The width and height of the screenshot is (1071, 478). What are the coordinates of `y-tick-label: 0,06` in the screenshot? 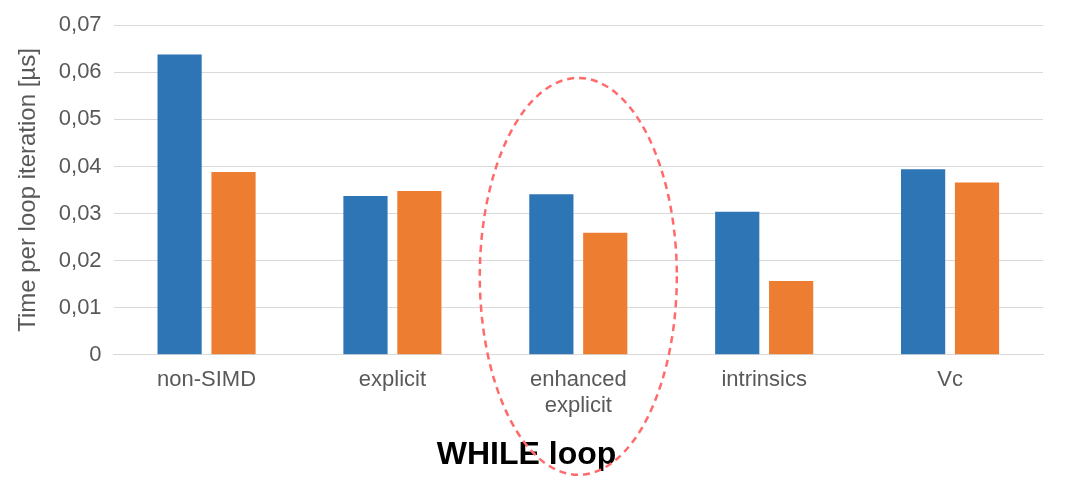 It's located at (80, 71).